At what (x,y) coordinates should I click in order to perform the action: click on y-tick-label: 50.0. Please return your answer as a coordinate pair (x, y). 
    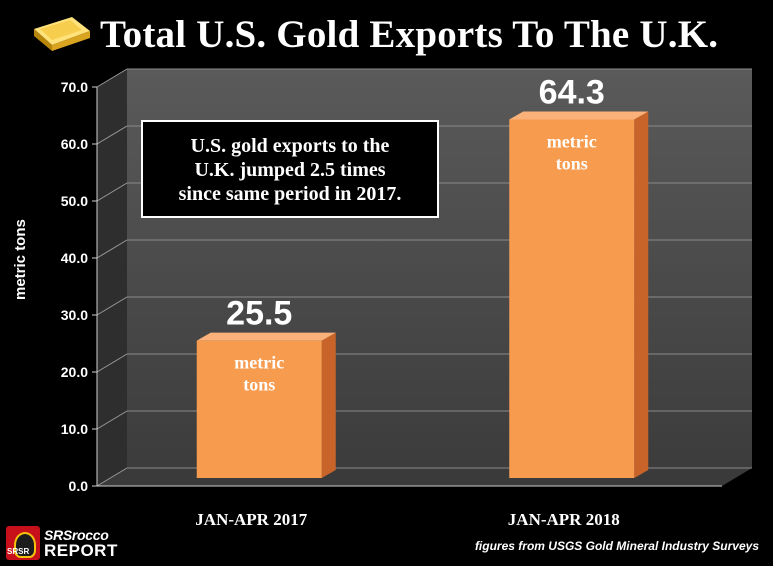
    Looking at the image, I should click on (74, 201).